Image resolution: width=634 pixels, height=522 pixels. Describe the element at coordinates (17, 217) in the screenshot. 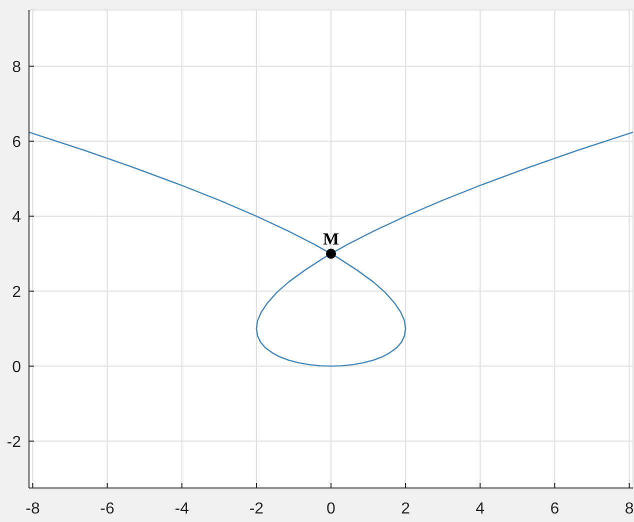

I see `y-tick-label: 4` at that location.